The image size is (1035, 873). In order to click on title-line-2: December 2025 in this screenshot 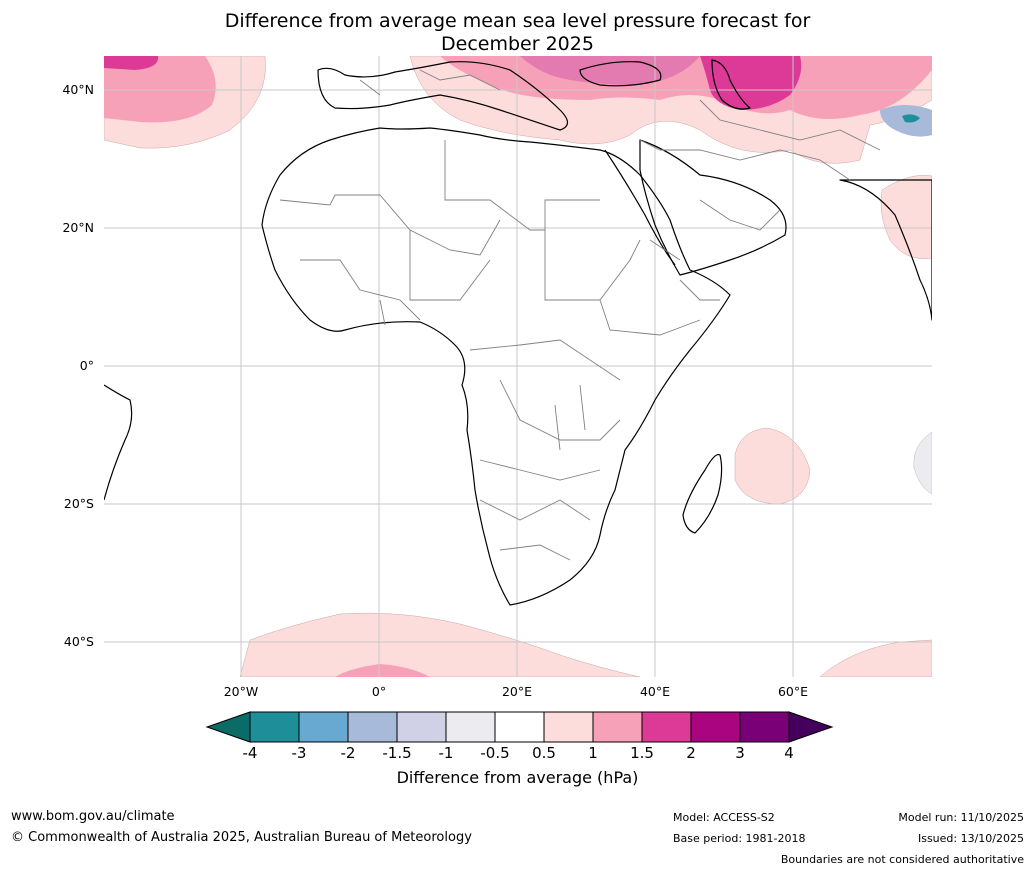, I will do `click(517, 44)`.